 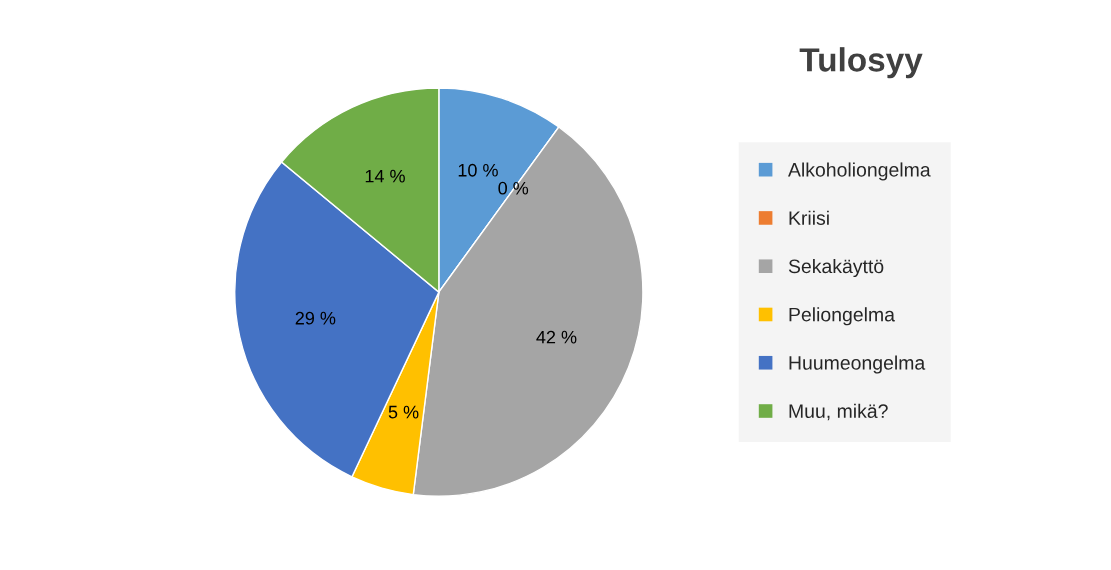 What do you see at coordinates (478, 170) in the screenshot?
I see `data-label: 10 %` at bounding box center [478, 170].